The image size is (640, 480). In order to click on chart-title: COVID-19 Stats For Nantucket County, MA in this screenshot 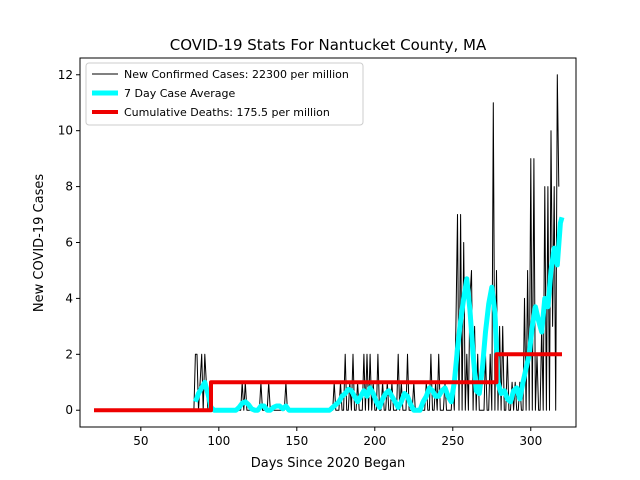, I will do `click(328, 45)`.